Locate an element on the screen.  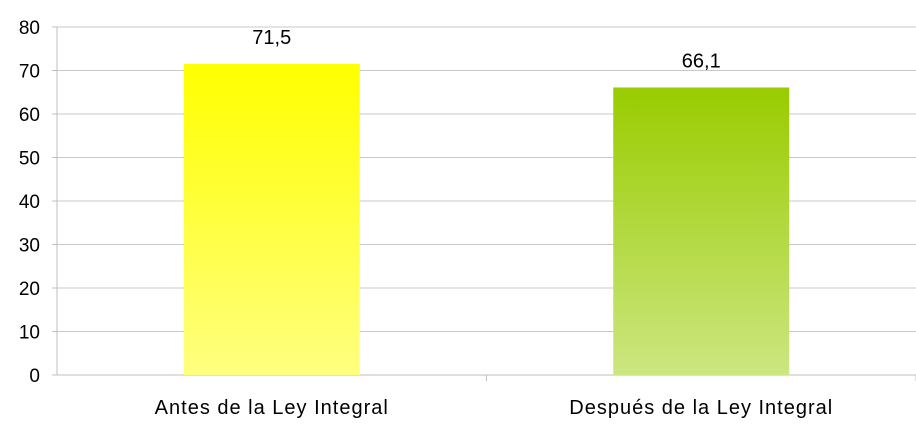
y-tick-label: 60 is located at coordinates (29, 115).